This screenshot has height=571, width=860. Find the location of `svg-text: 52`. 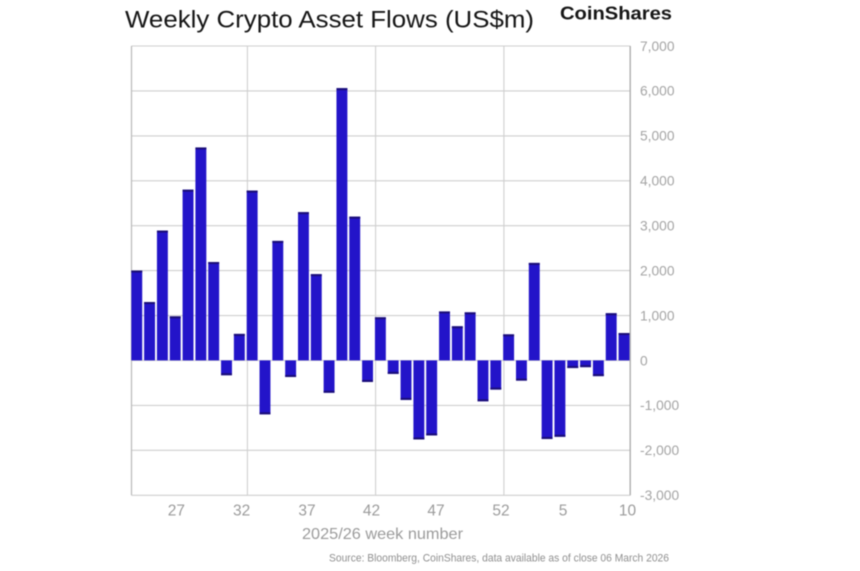

svg-text: 52 is located at coordinates (500, 511).